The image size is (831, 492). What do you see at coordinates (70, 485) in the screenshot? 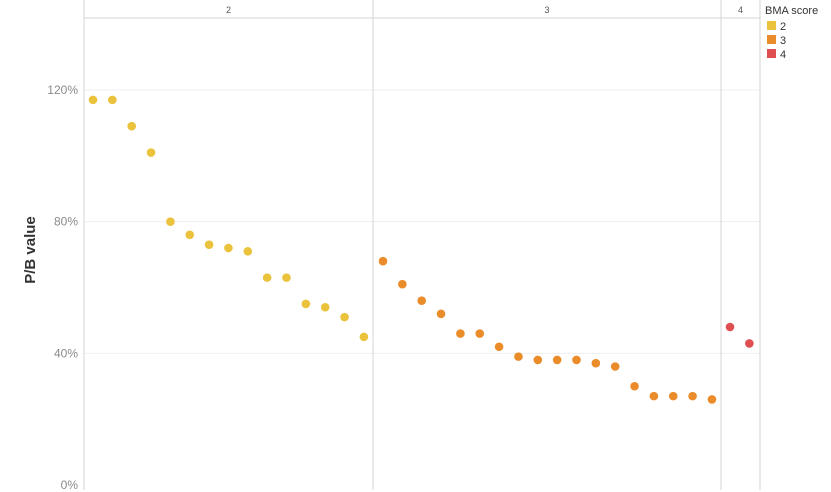
I see `y-tick-label: 0%` at bounding box center [70, 485].